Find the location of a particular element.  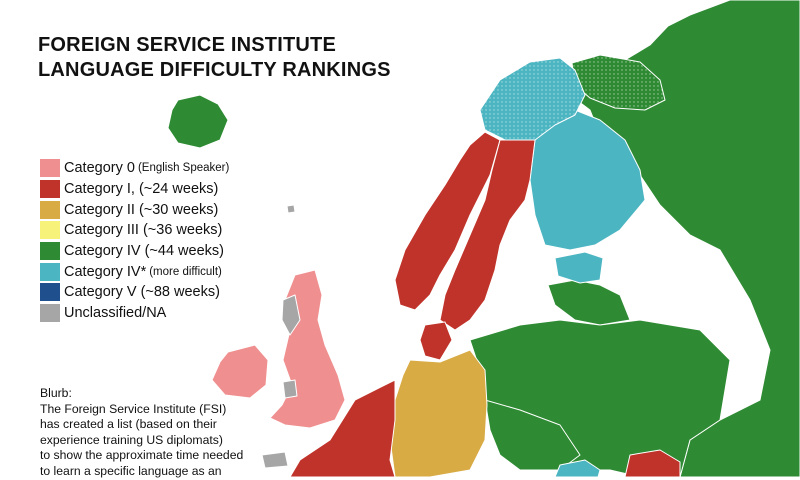

region-scotland-gaelic is located at coordinates (291, 315).